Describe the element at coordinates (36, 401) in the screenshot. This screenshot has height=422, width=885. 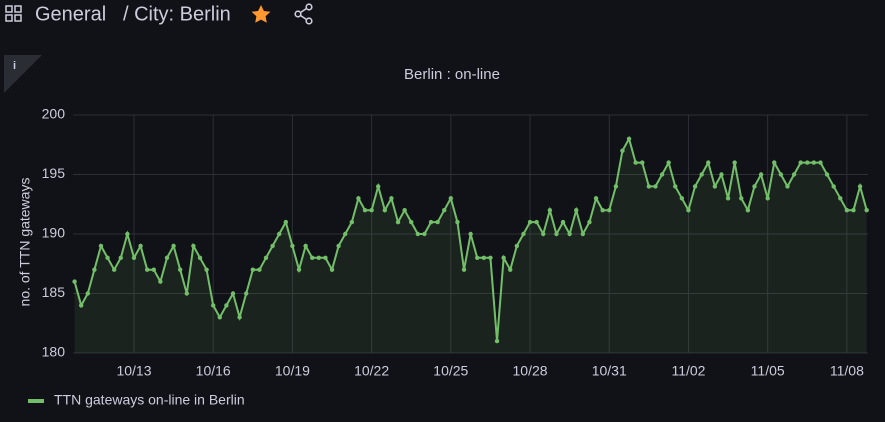
I see `legend-swatch` at that location.